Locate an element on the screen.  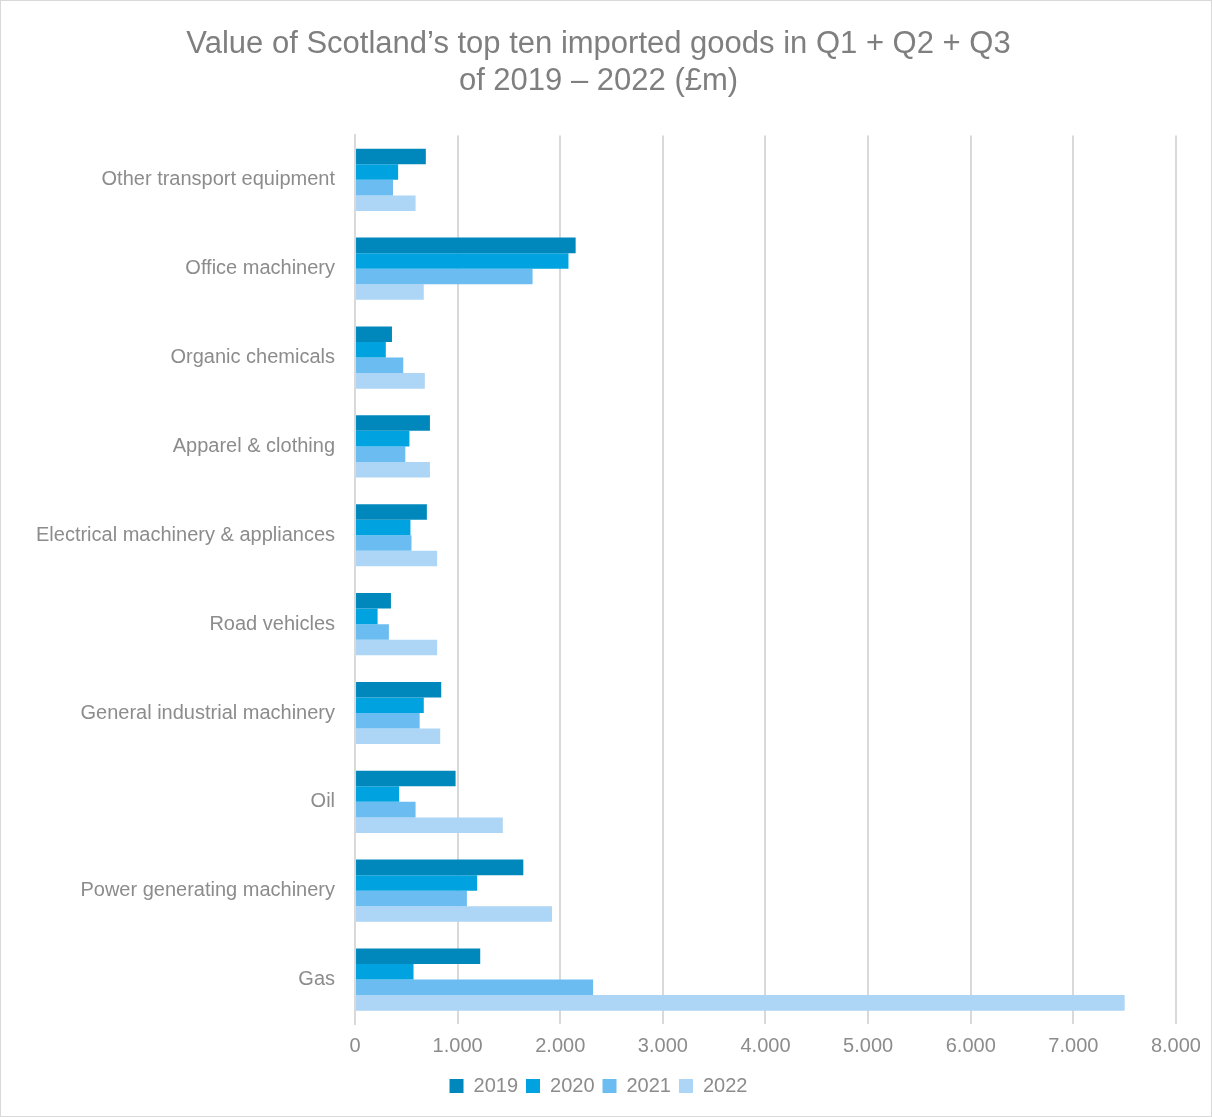
x-tick-label: 0 is located at coordinates (355, 1044).